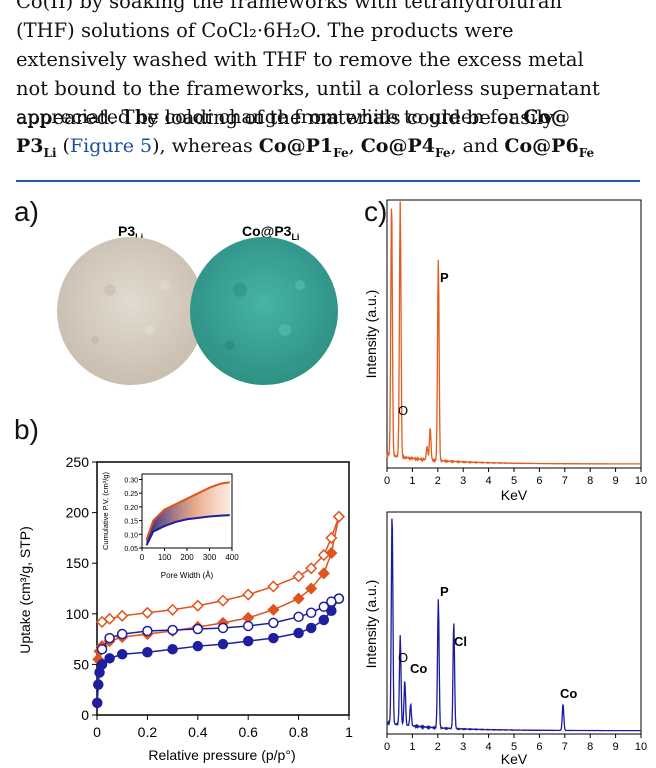 The height and width of the screenshot is (768, 656). I want to click on p3li-ref: P3Li, so click(36, 147).